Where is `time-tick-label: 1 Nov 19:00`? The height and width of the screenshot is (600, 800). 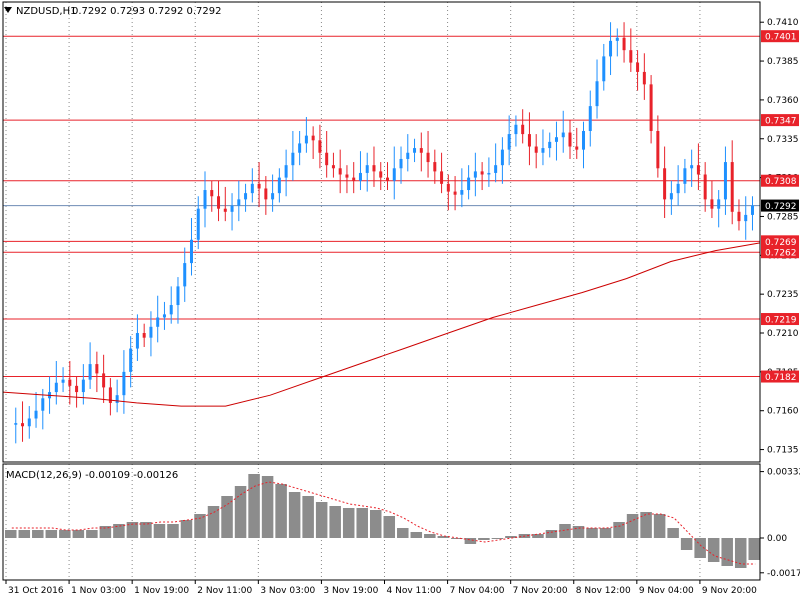
time-tick-label: 1 Nov 19:00 is located at coordinates (161, 591).